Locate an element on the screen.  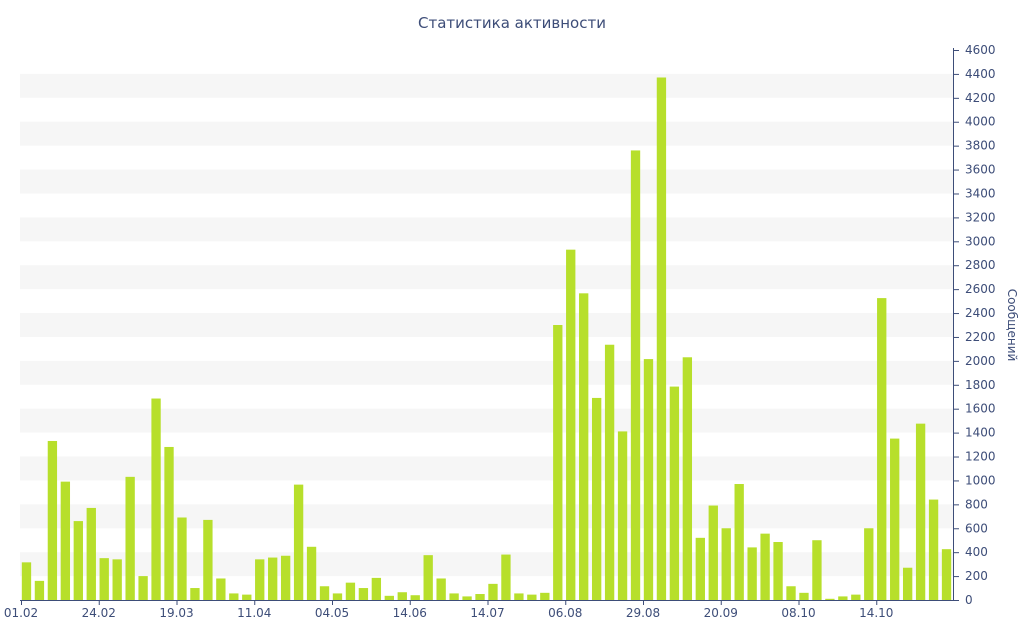
y-tick-label: 4600 is located at coordinates (980, 50).